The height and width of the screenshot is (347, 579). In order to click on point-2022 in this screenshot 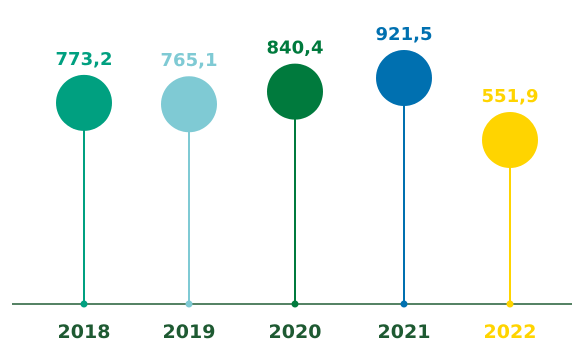, I will do `click(510, 140)`.